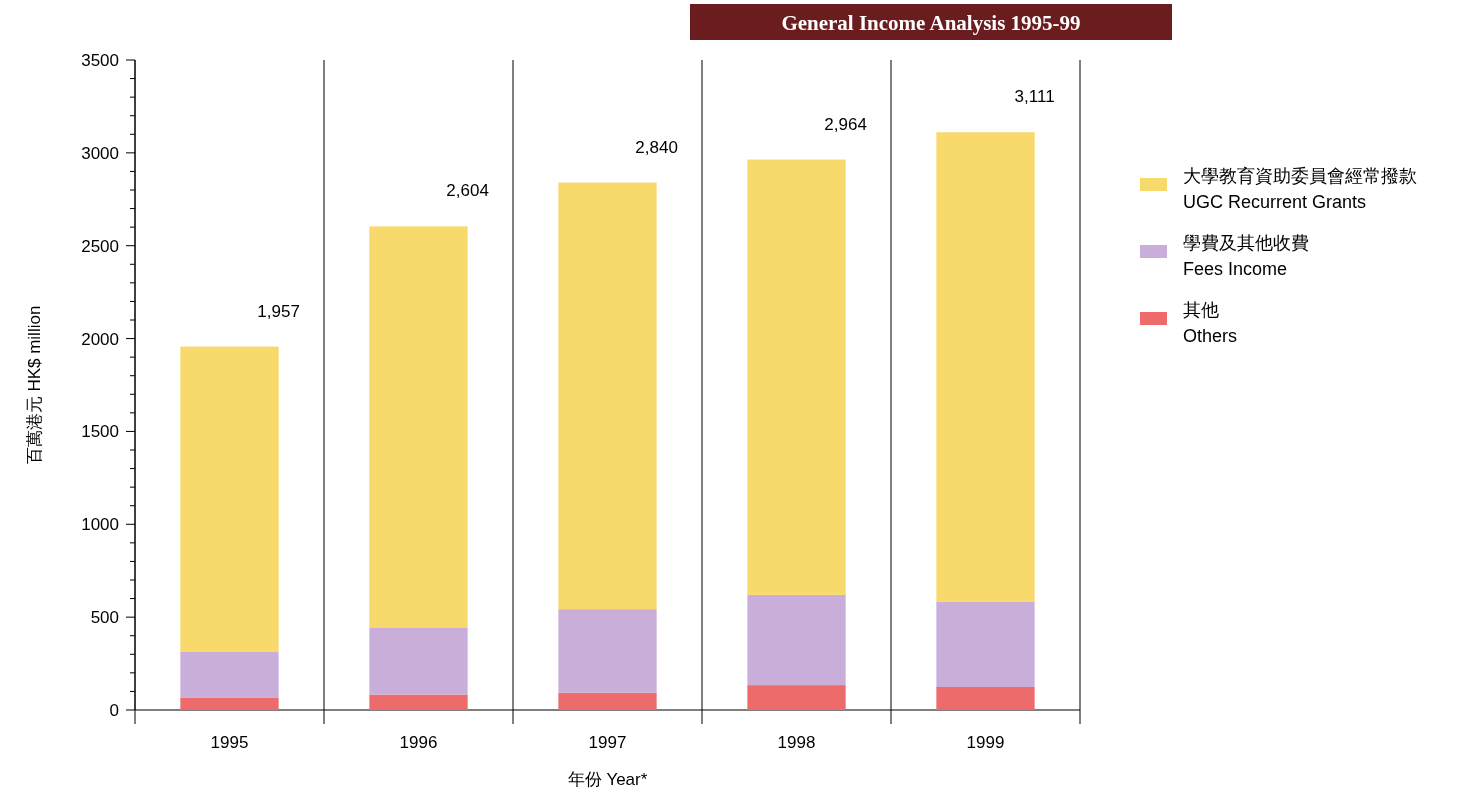 The height and width of the screenshot is (792, 1458). I want to click on legend-label: 大學教育資助委員會經常撥款 UGC Recurrent Grants, so click(1300, 189).